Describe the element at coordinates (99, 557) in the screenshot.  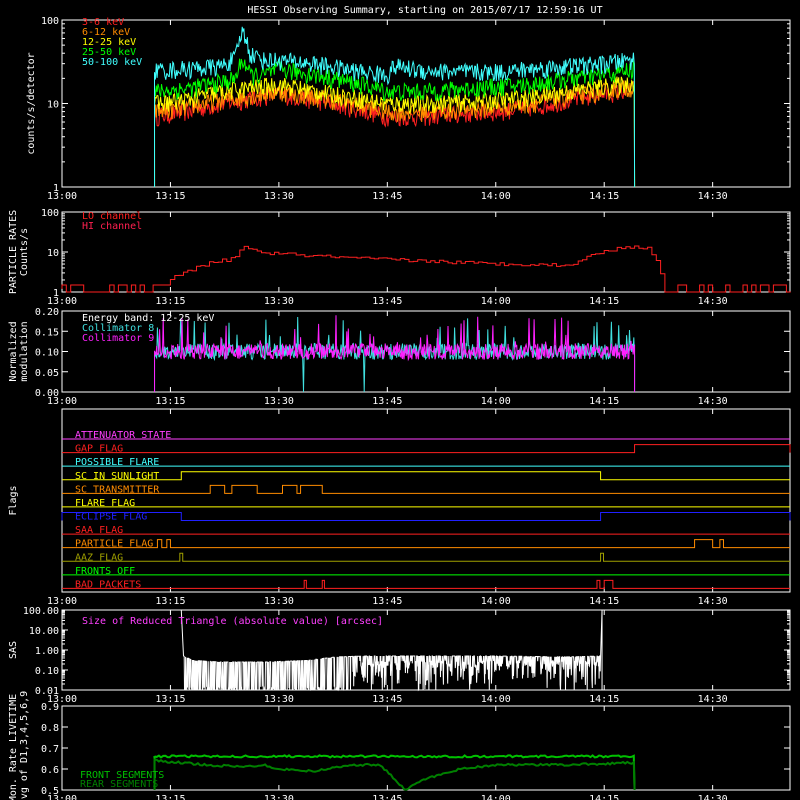
I see `flag-label: AAZ FLAG` at that location.